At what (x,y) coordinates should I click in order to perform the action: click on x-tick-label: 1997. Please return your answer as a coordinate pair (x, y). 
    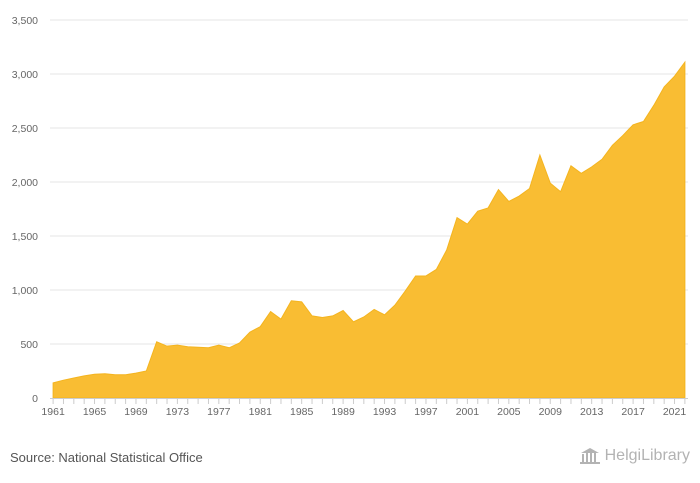
    Looking at the image, I should click on (426, 412).